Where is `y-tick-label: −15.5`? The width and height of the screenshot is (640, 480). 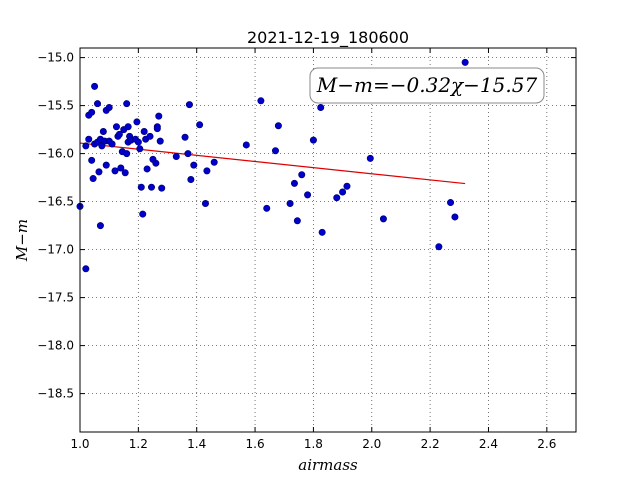
y-tick-label: −15.5 is located at coordinates (55, 106).